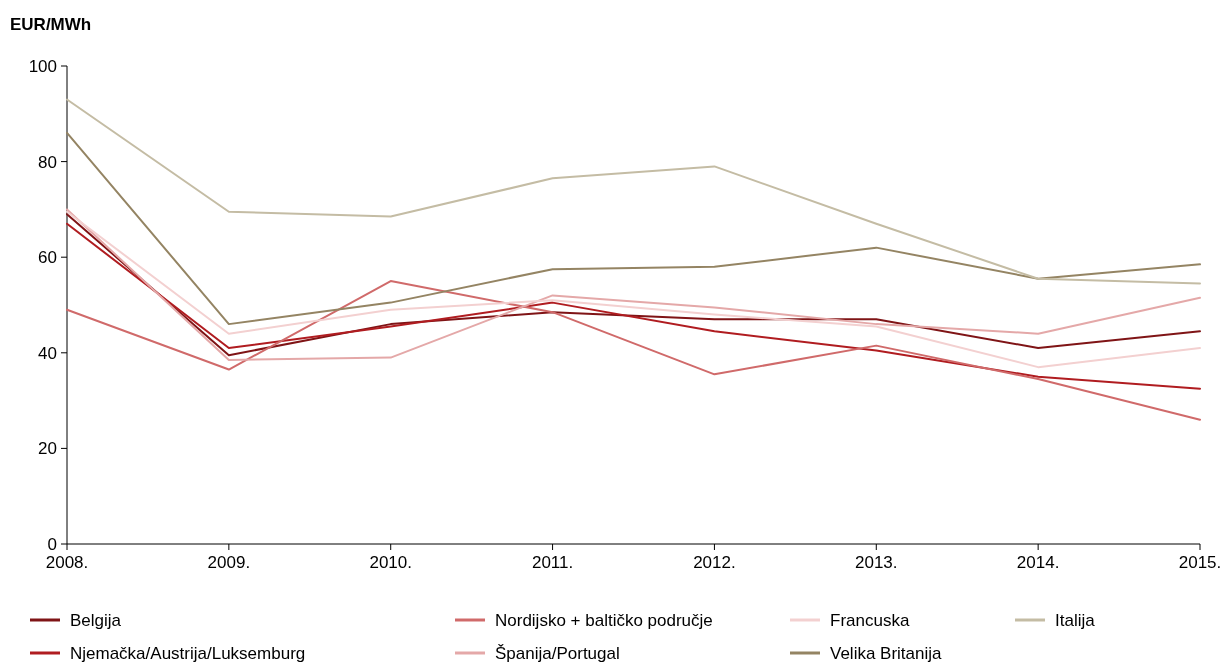 This screenshot has width=1229, height=666. What do you see at coordinates (604, 620) in the screenshot?
I see `legend-label: Nordijsko + baltičko područje` at bounding box center [604, 620].